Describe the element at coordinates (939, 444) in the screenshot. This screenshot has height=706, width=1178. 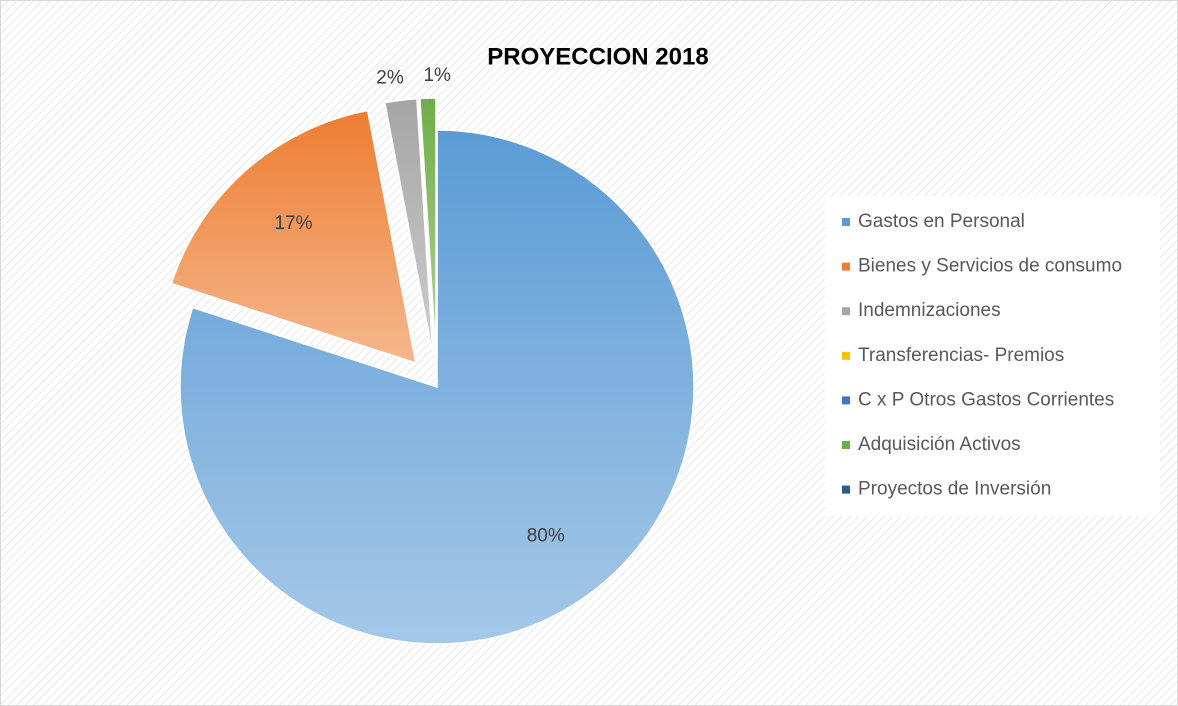
I see `legend-label: Adquisición Activos` at that location.